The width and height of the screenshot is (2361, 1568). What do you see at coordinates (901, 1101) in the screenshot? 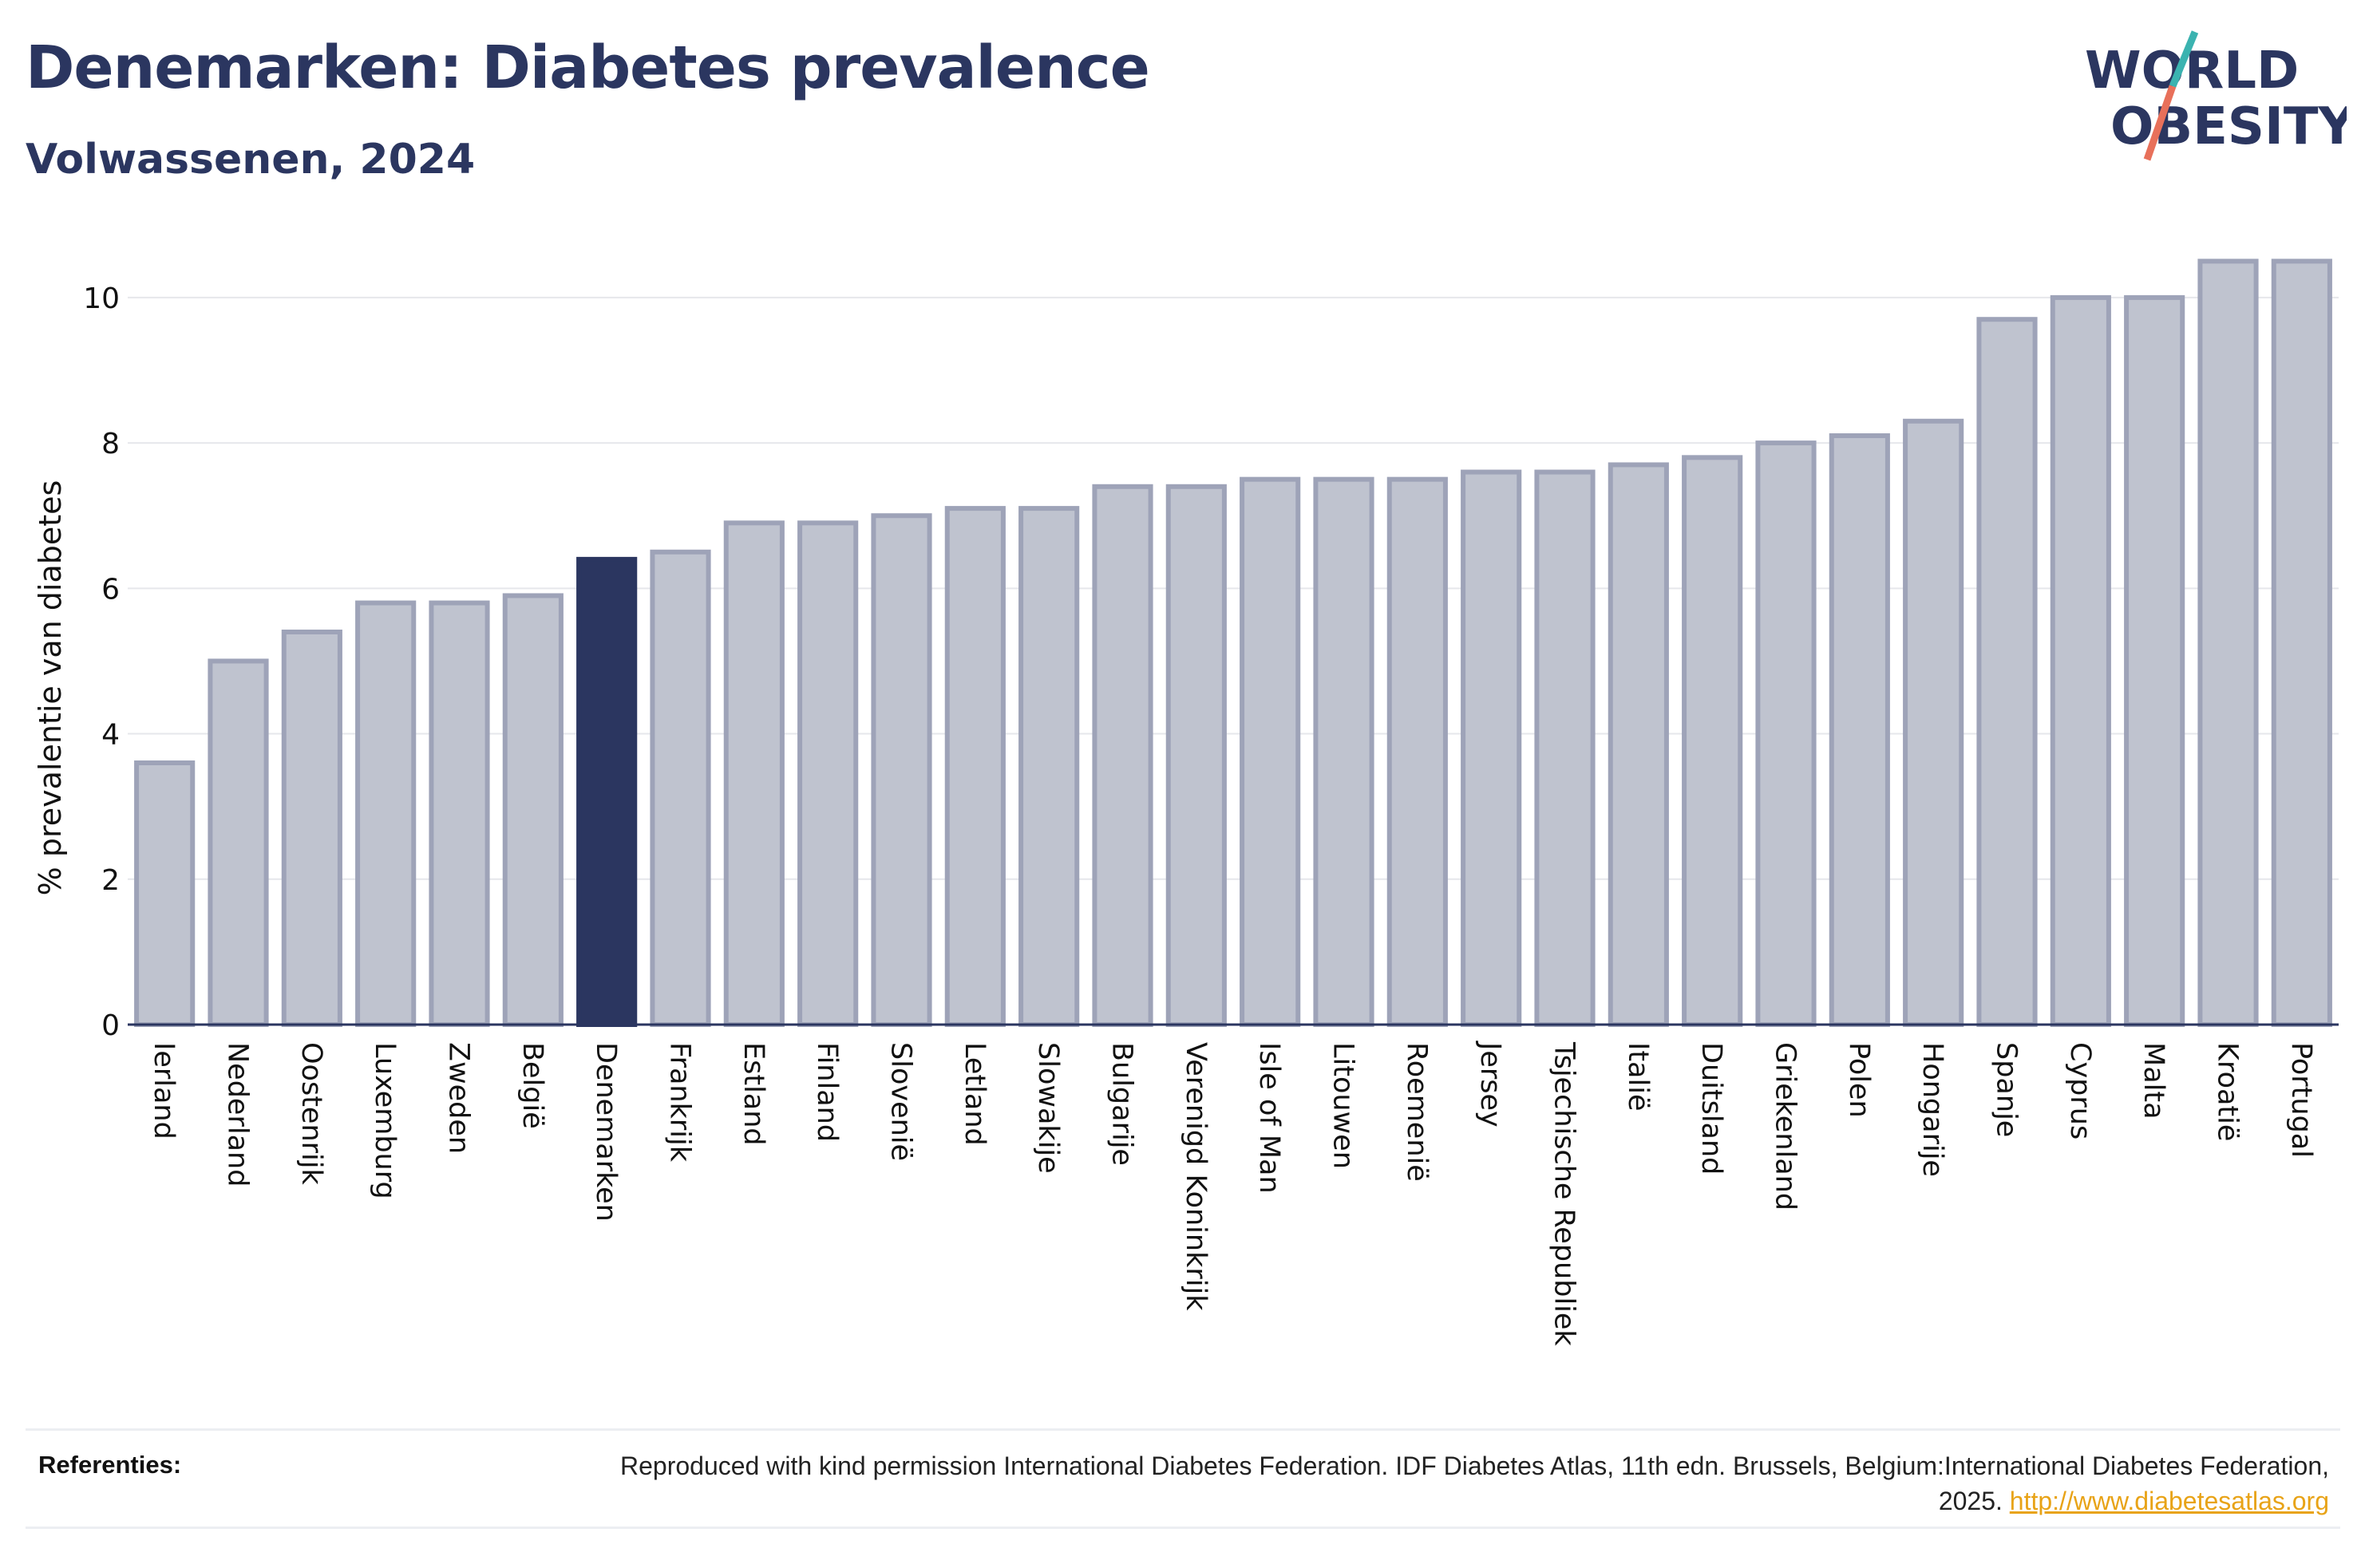
I see `x-tick-label: Slovenië` at bounding box center [901, 1101].